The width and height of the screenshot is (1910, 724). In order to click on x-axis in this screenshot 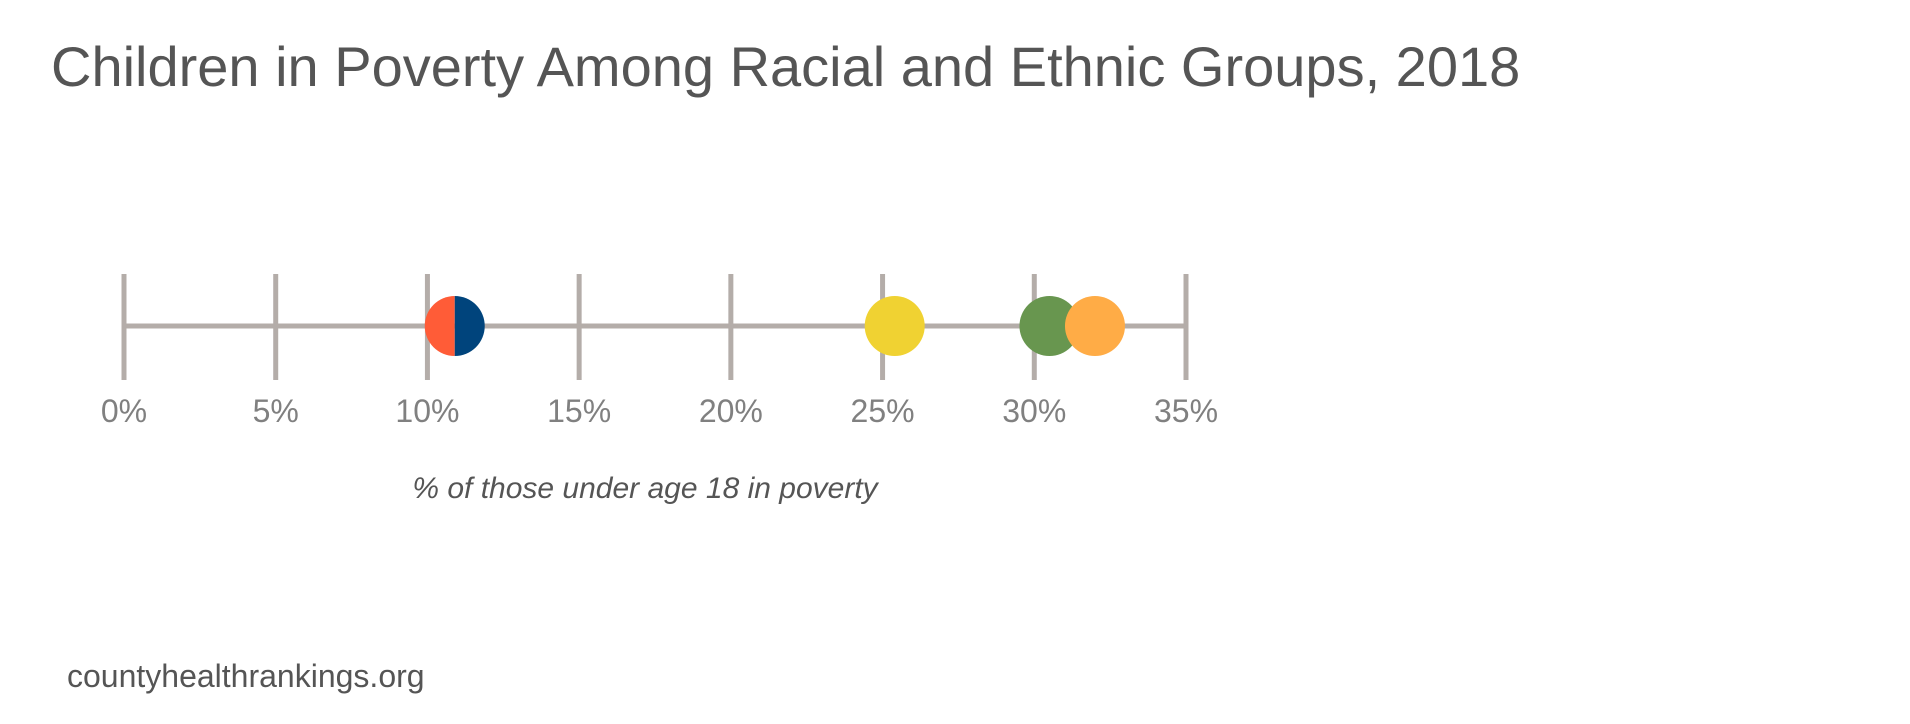, I will do `click(655, 327)`.